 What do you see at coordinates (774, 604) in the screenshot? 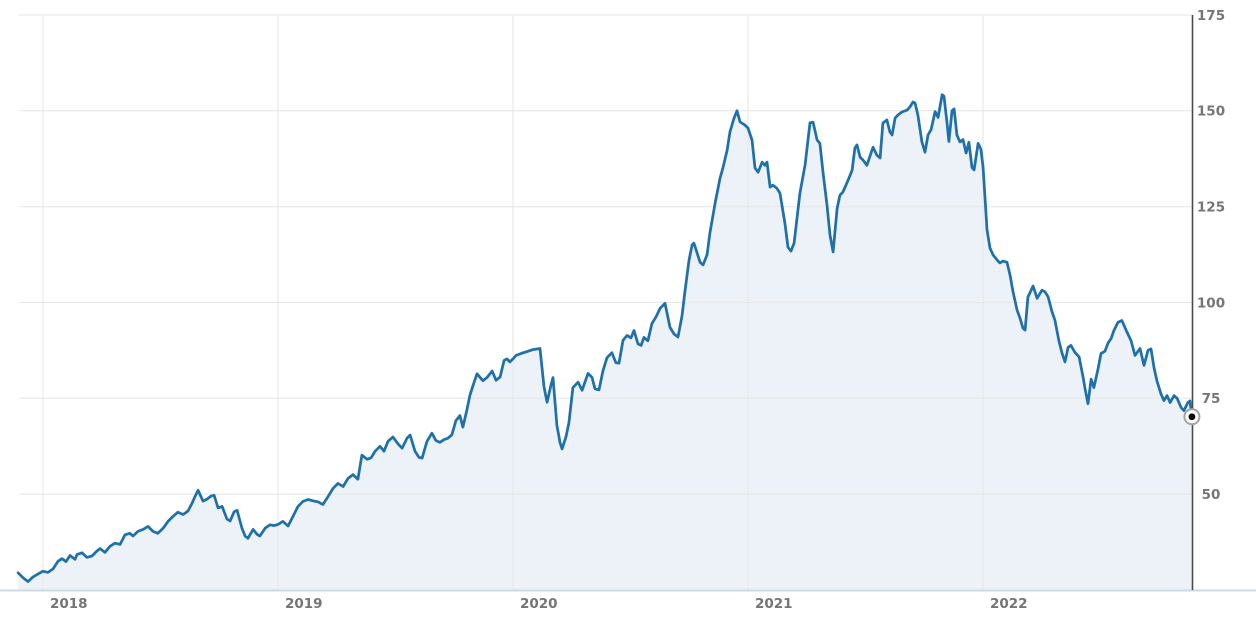
I see `x-axis-tick-label: 2021` at bounding box center [774, 604].